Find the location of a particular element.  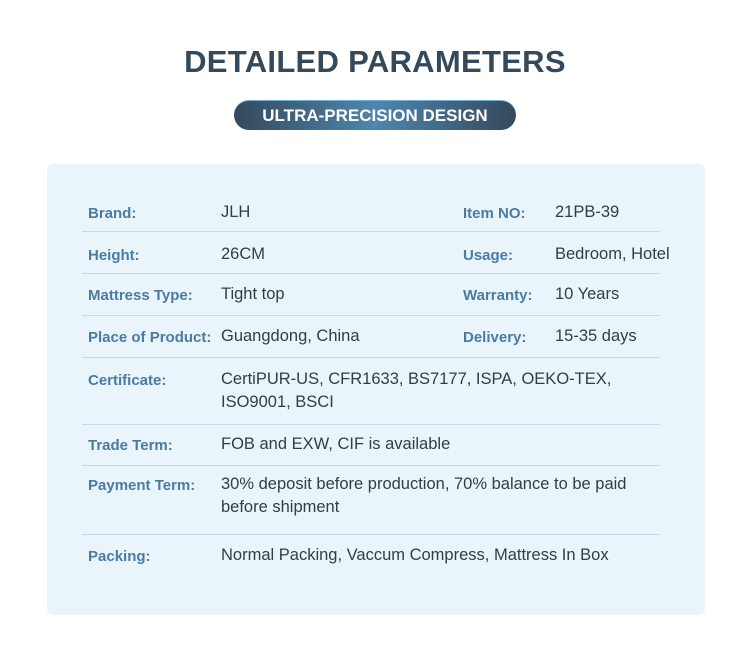

param-value: 21PB-39 is located at coordinates (587, 212).